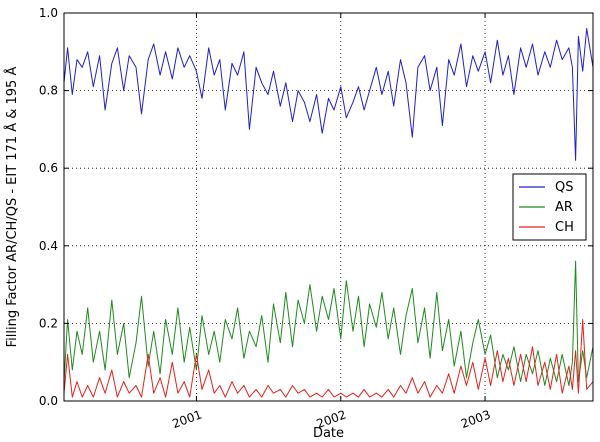  I want to click on x-axis-label: Date, so click(328, 433).